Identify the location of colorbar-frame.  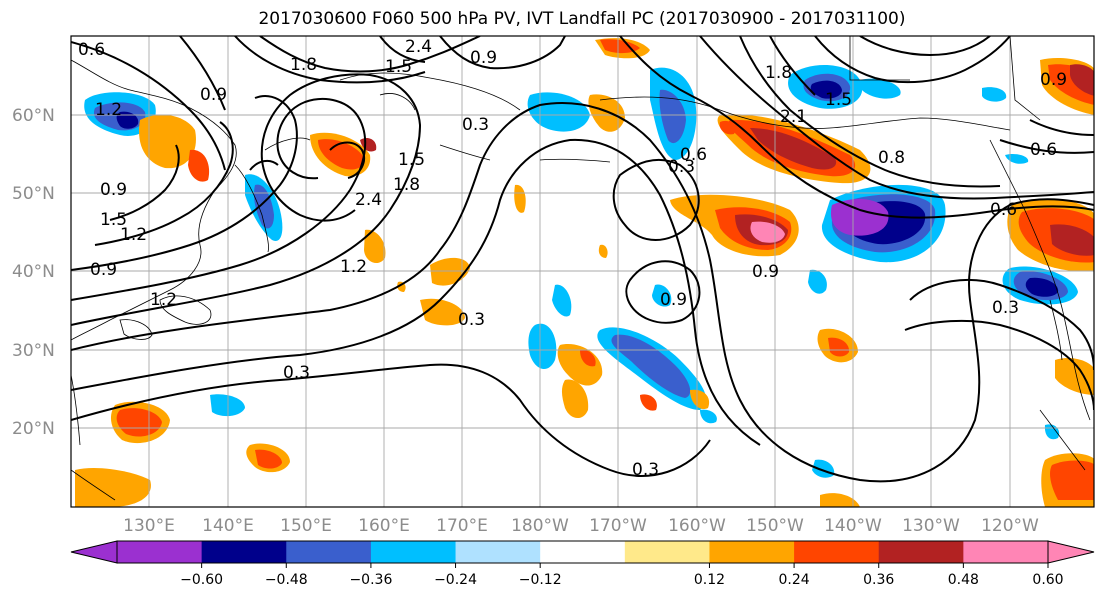
(582, 552).